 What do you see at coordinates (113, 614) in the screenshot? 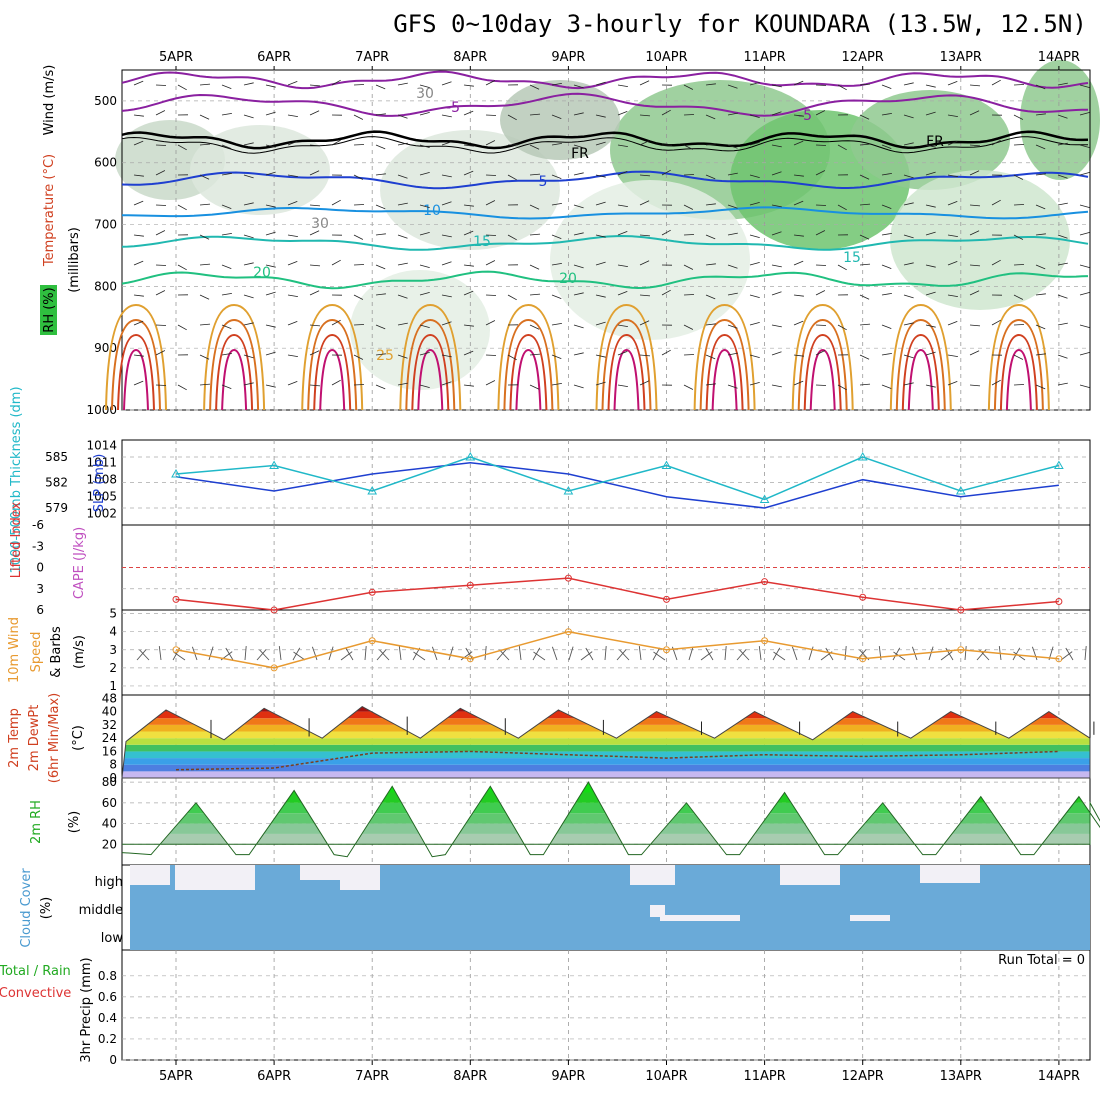
I see `wind-tick: 5` at bounding box center [113, 614].